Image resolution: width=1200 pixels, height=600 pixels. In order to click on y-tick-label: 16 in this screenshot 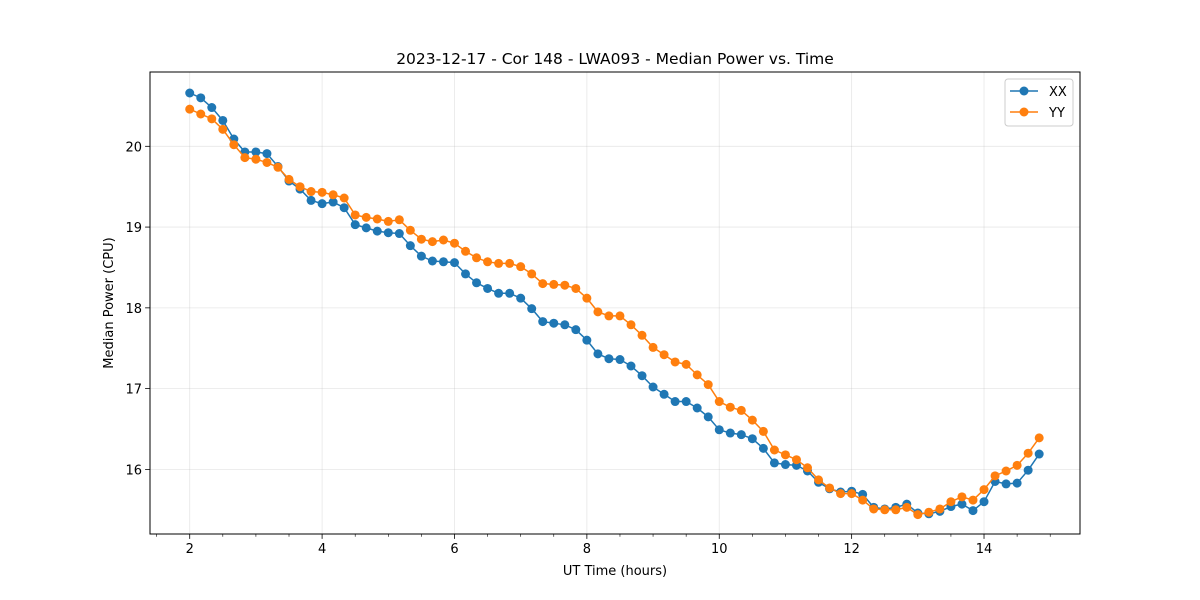, I will do `click(133, 470)`.